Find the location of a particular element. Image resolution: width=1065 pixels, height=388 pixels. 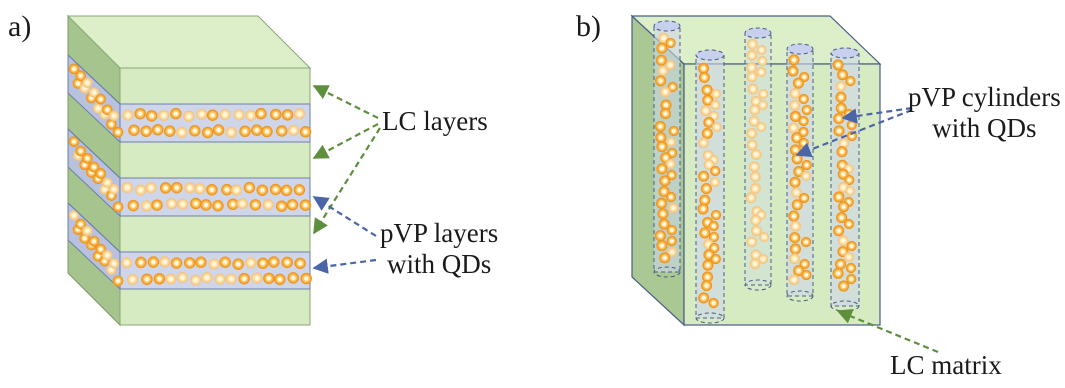

panel-a-letter: a) is located at coordinates (20, 26).